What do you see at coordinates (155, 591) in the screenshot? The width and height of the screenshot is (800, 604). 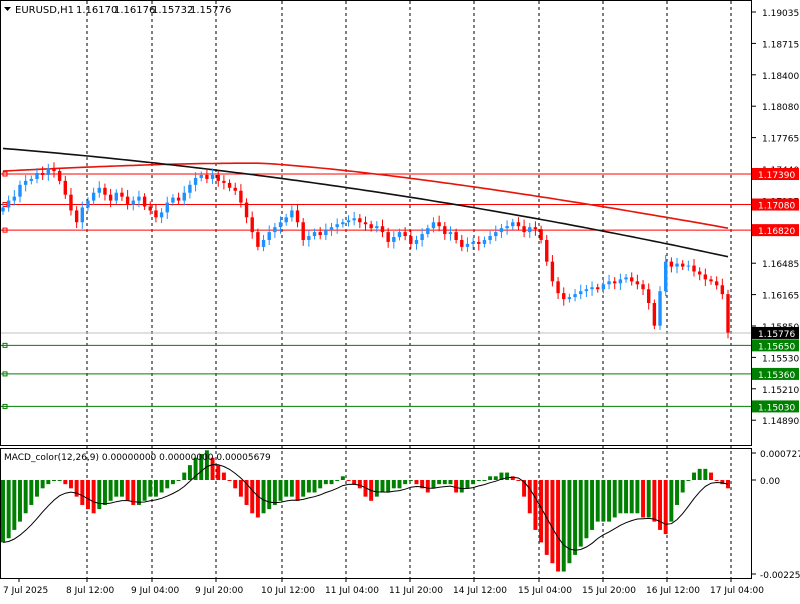 I see `time-tick-label: 9 Jul 04:00` at bounding box center [155, 591].